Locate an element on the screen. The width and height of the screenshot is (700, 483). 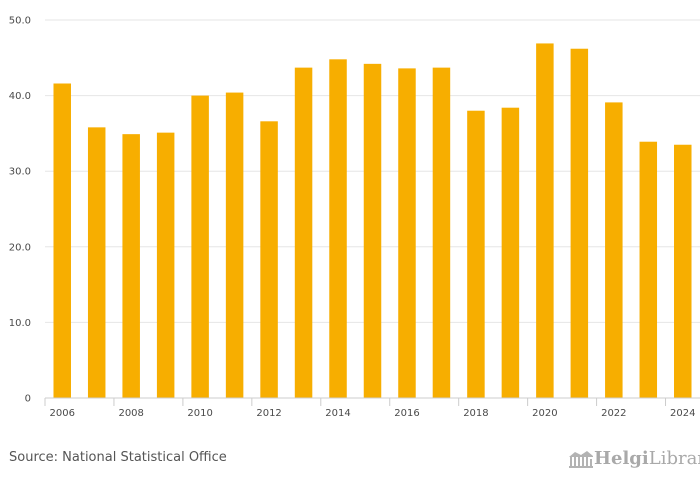
x-tick-label: 2012 is located at coordinates (268, 413).